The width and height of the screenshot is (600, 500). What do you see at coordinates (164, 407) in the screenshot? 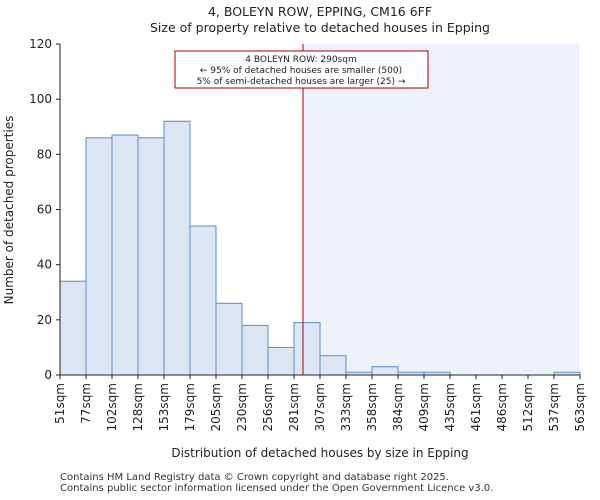
I see `x-tick-label: 153sqm` at bounding box center [164, 407].